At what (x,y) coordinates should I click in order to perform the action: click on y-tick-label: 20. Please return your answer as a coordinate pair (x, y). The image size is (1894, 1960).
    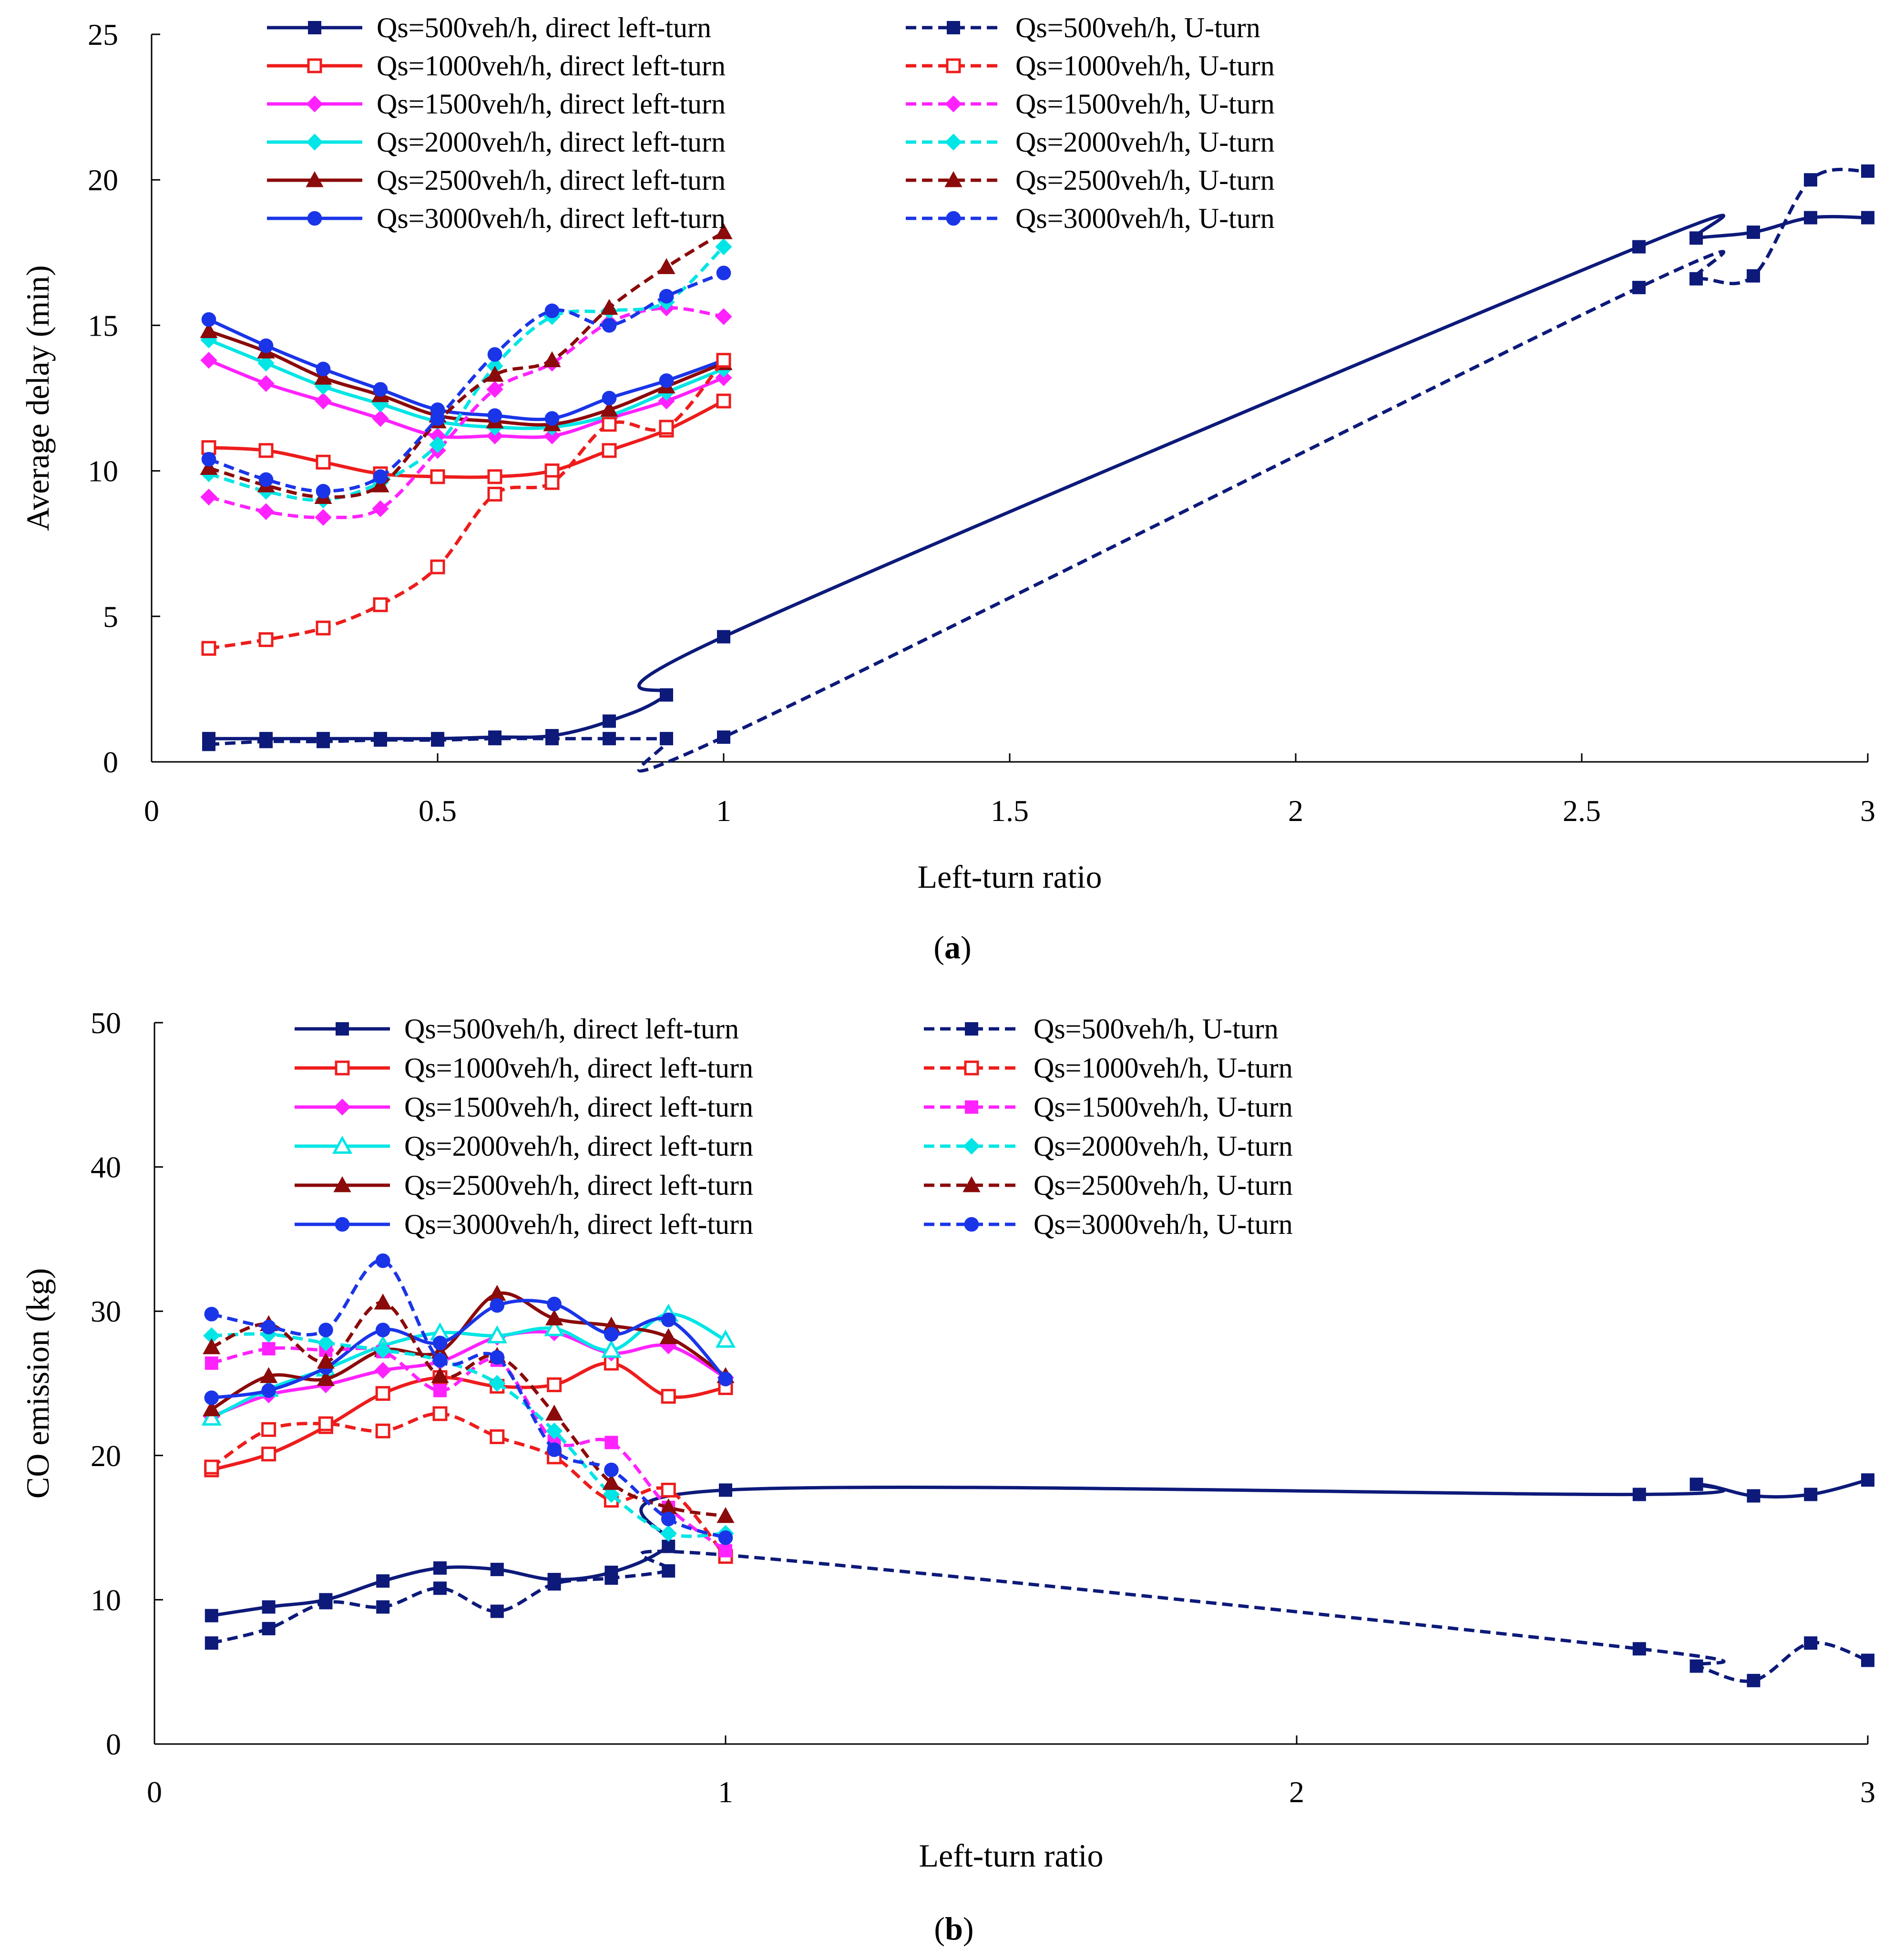
    Looking at the image, I should click on (103, 180).